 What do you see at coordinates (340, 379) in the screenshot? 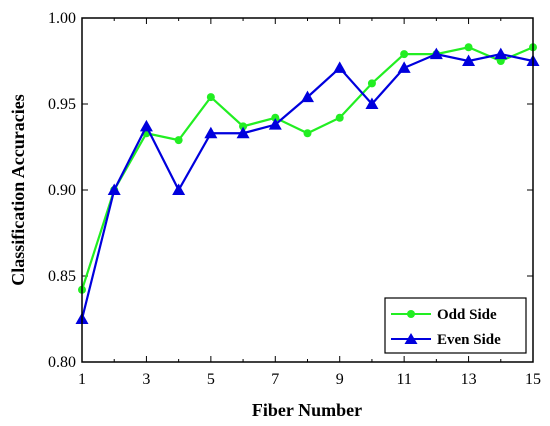
I see `x-tick-label: 9` at bounding box center [340, 379].